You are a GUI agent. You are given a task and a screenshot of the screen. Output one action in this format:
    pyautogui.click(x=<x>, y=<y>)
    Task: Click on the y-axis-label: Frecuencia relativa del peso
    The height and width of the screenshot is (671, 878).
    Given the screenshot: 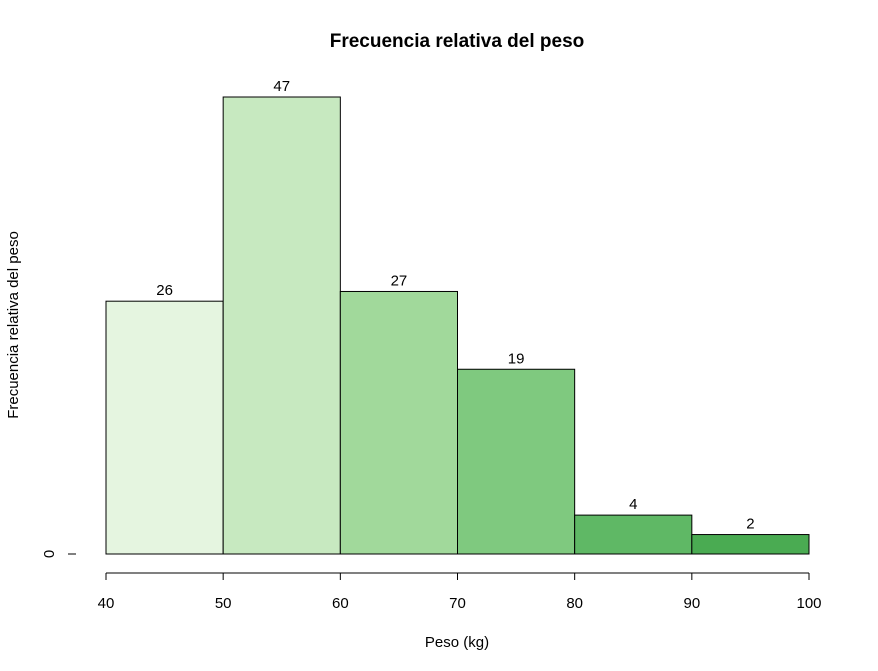 What is the action you would take?
    pyautogui.click(x=13, y=325)
    